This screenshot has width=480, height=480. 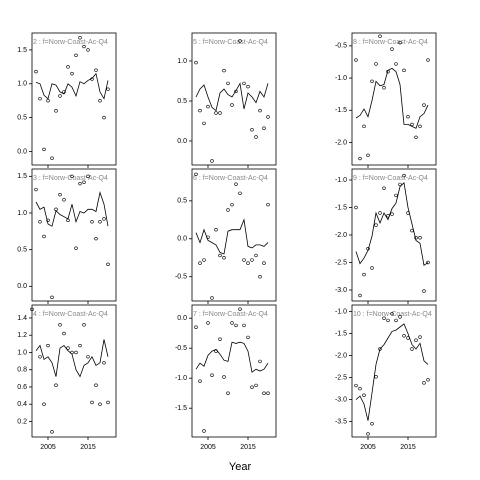 I want to click on y-tick-label: 0.5, so click(x=182, y=101).